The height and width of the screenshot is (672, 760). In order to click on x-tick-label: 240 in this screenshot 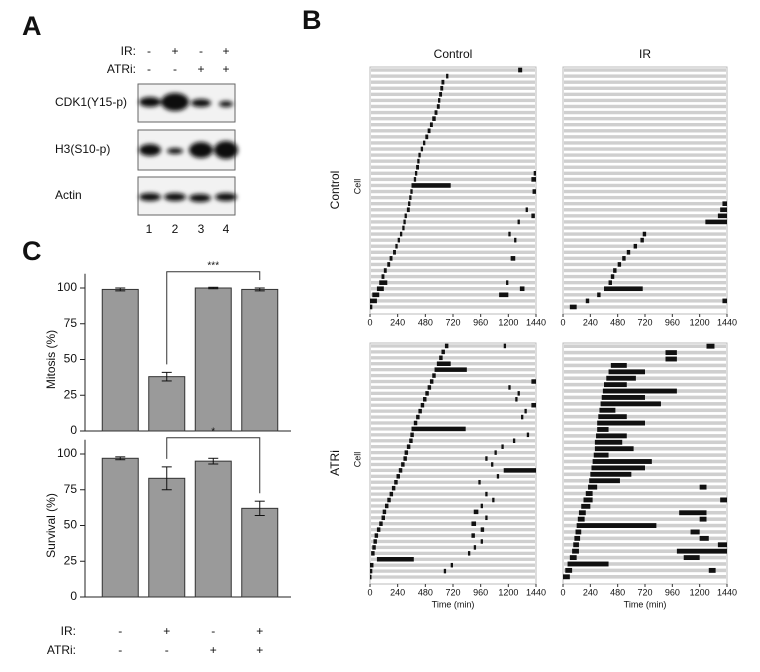, I will do `click(397, 322)`.